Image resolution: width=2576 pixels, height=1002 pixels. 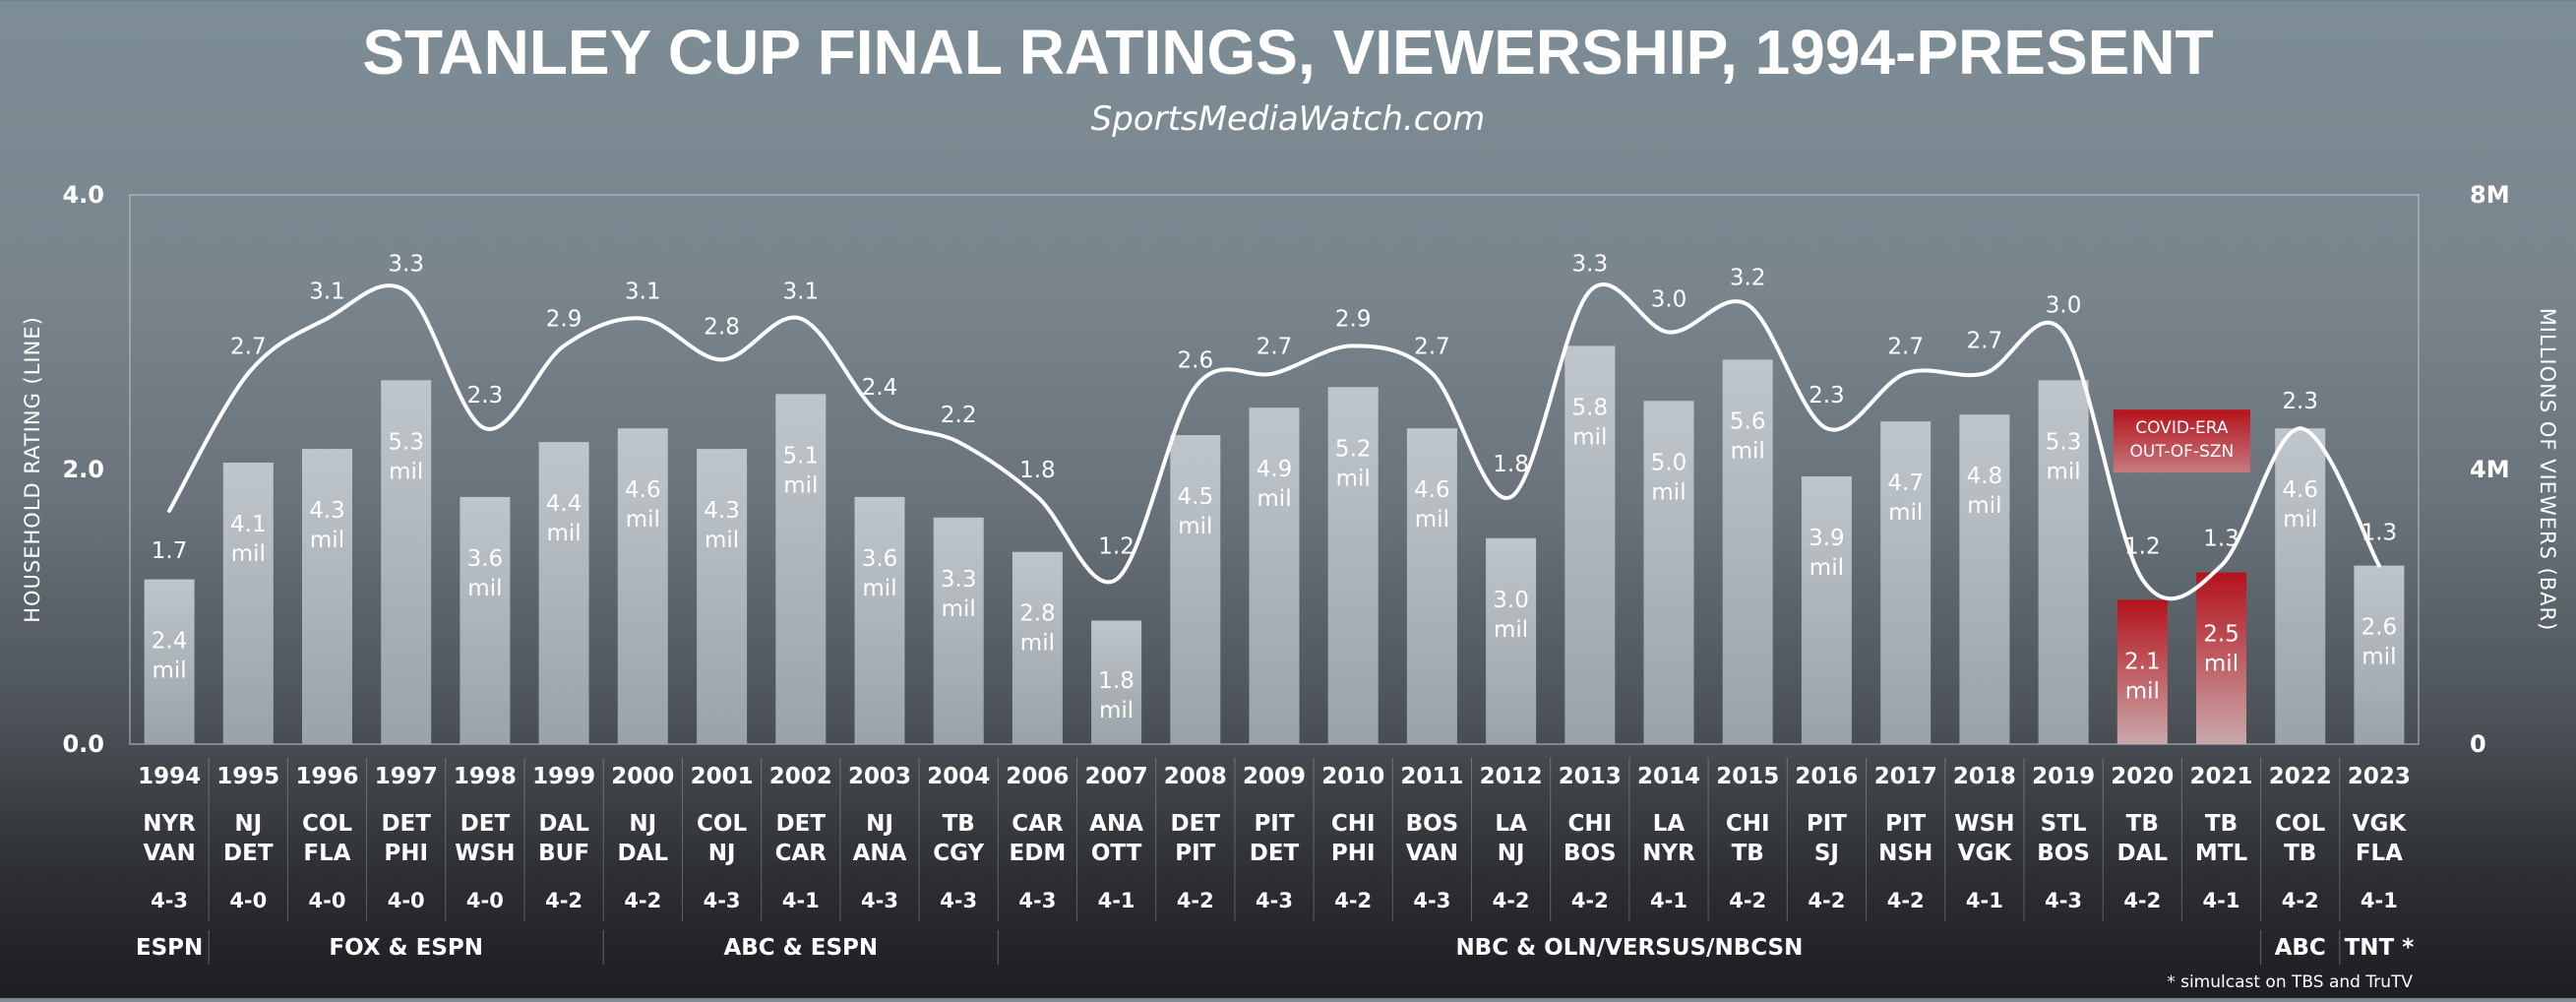 I want to click on bar-1997, so click(x=406, y=562).